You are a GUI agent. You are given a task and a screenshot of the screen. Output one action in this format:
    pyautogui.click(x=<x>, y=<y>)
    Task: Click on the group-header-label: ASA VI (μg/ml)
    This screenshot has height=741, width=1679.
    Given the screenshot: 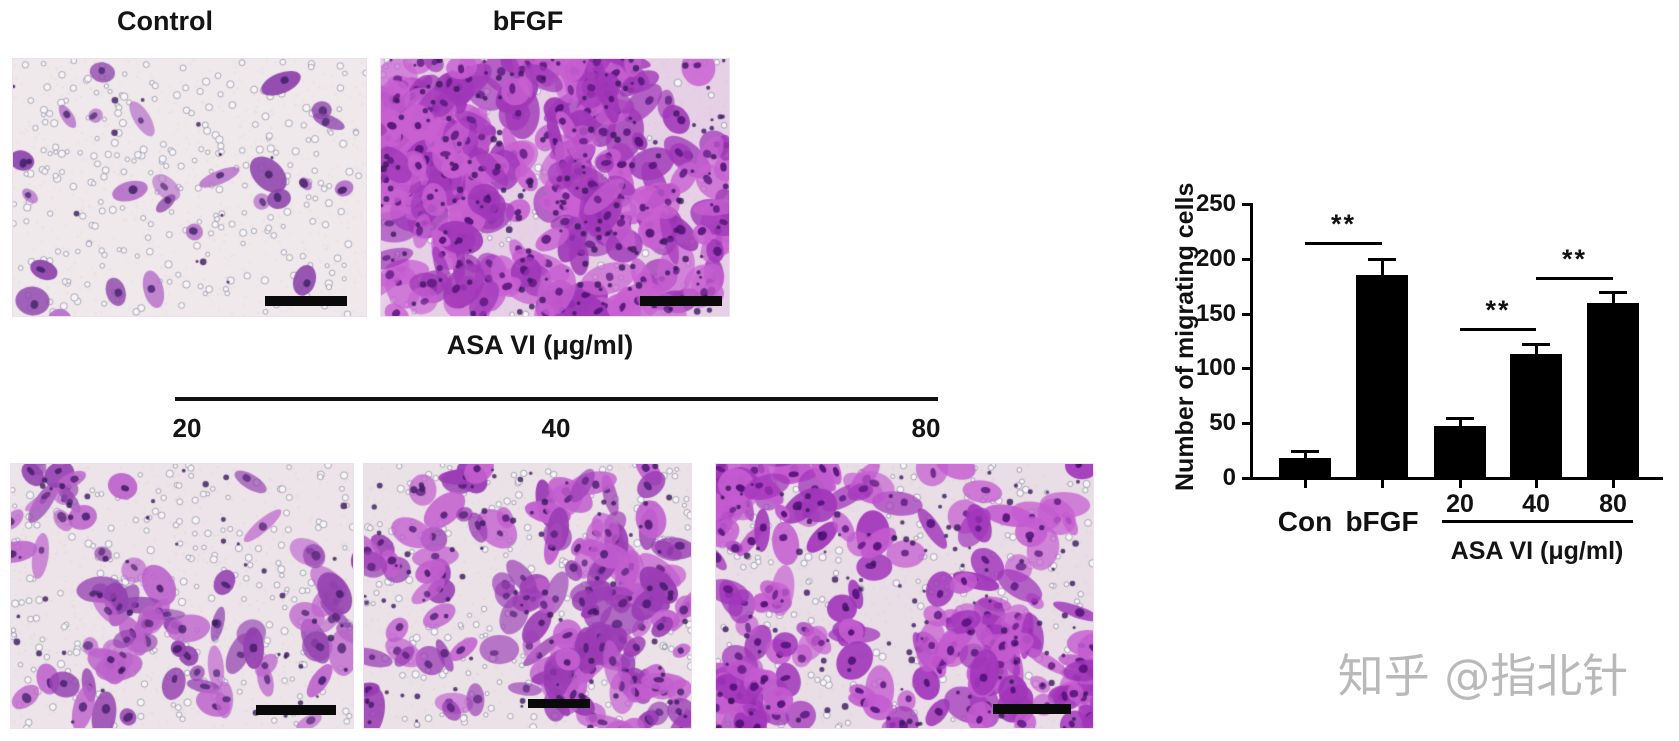 What is the action you would take?
    pyautogui.click(x=540, y=345)
    